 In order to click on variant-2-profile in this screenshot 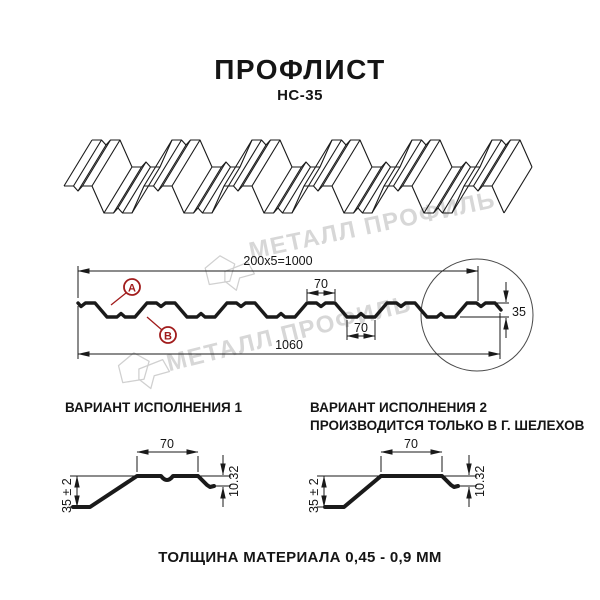, I will do `click(391, 491)`.